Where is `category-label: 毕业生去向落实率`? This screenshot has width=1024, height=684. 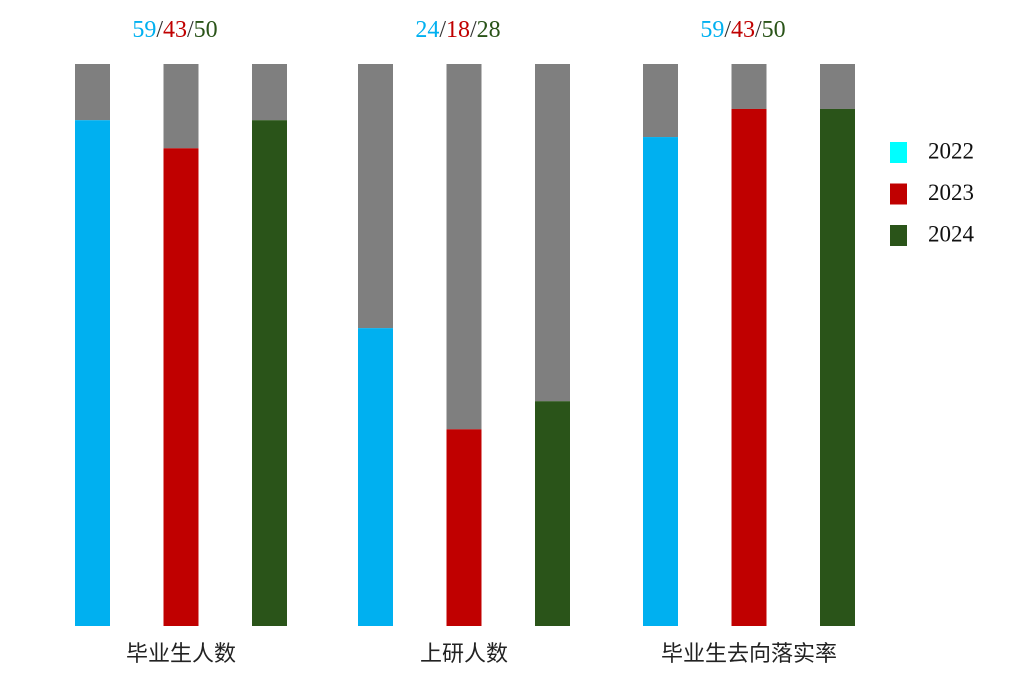 category-label: 毕业生去向落实率 is located at coordinates (749, 654).